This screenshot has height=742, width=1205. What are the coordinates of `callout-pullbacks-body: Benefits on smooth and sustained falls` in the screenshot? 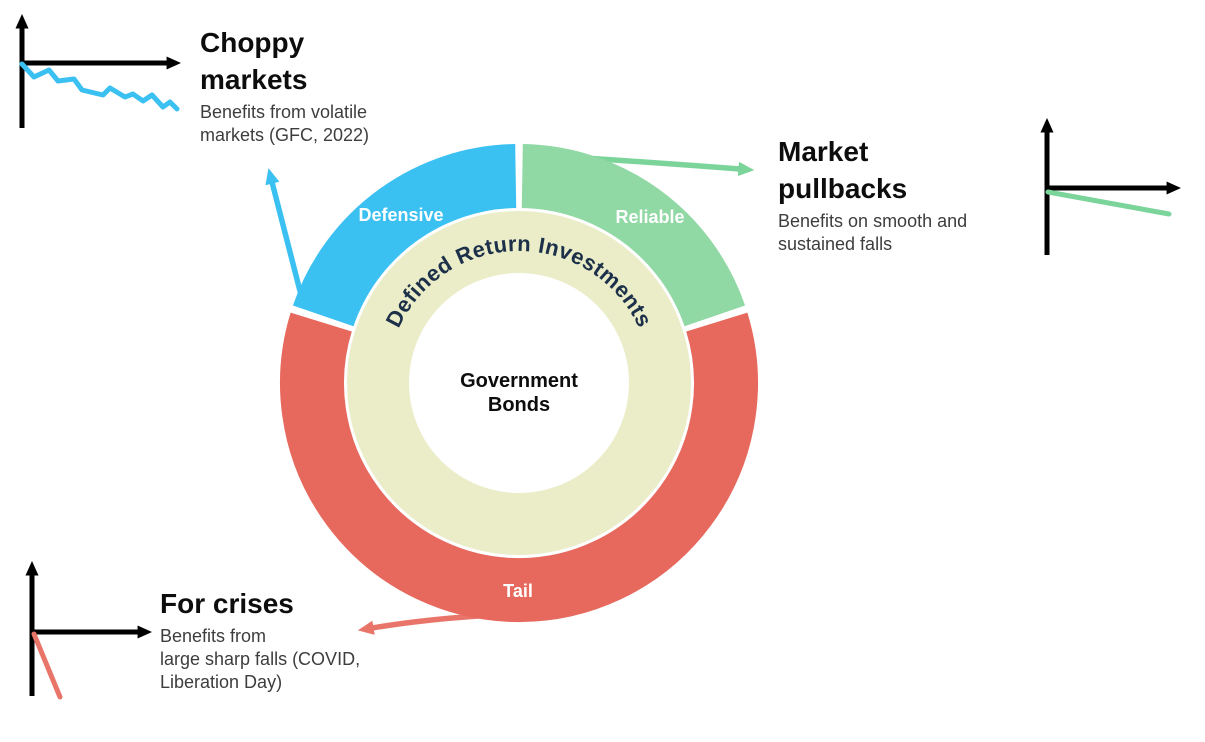 It's located at (872, 233).